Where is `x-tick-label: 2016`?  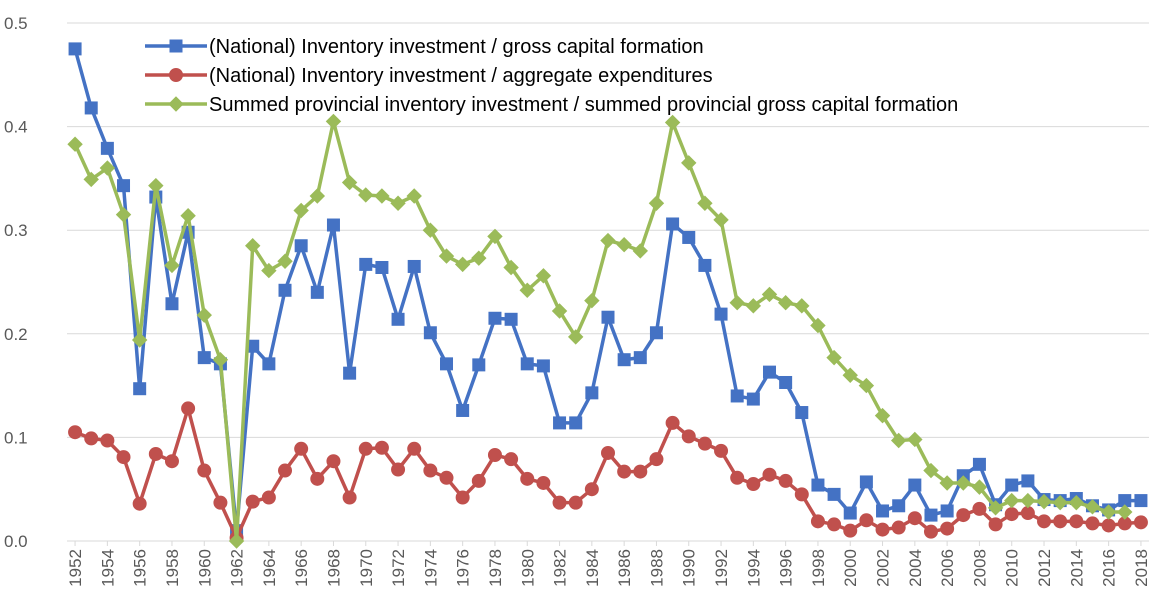 x-tick-label: 2016 is located at coordinates (1109, 568).